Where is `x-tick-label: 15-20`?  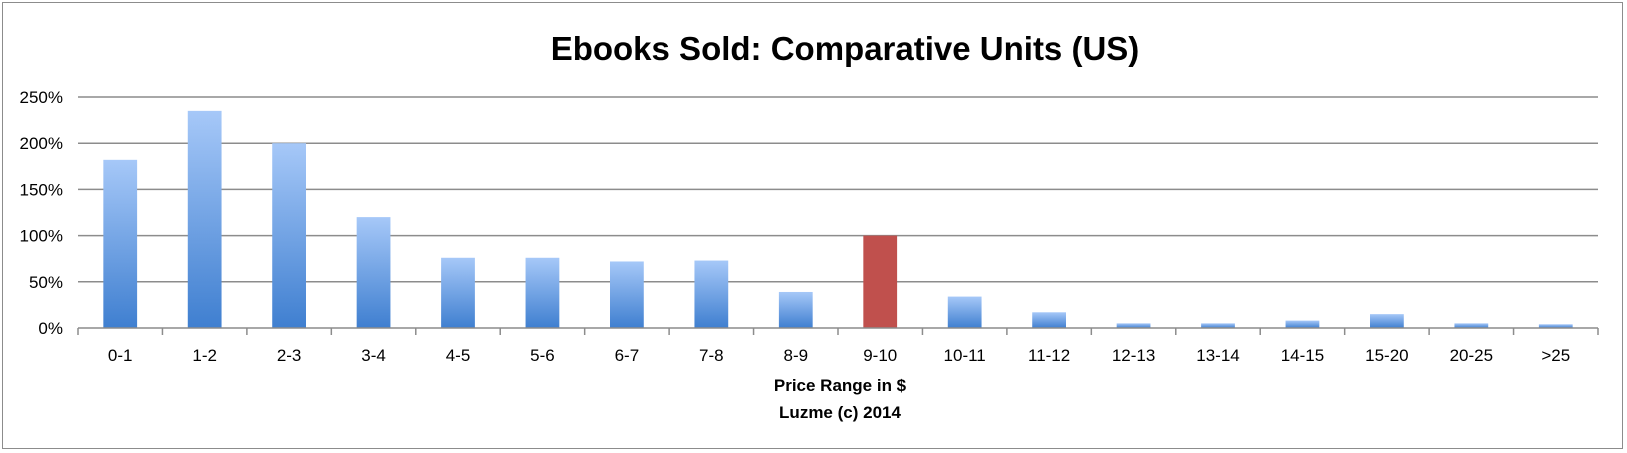 x-tick-label: 15-20 is located at coordinates (1386, 355).